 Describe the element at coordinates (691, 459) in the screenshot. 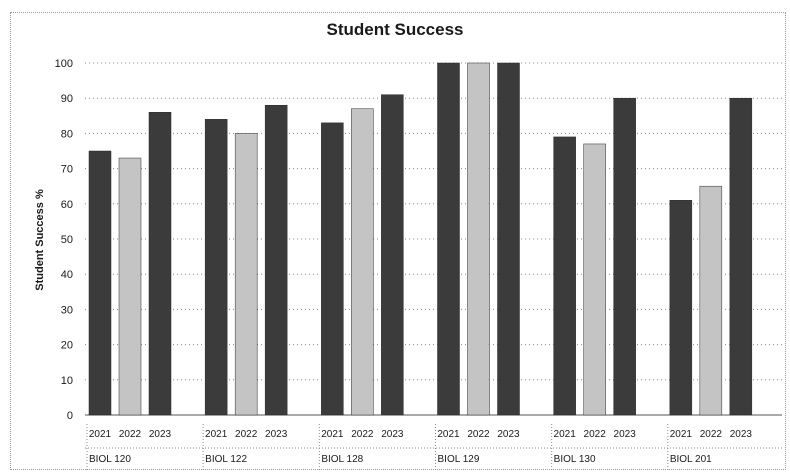

I see `x-category-label: BIOL 201` at that location.